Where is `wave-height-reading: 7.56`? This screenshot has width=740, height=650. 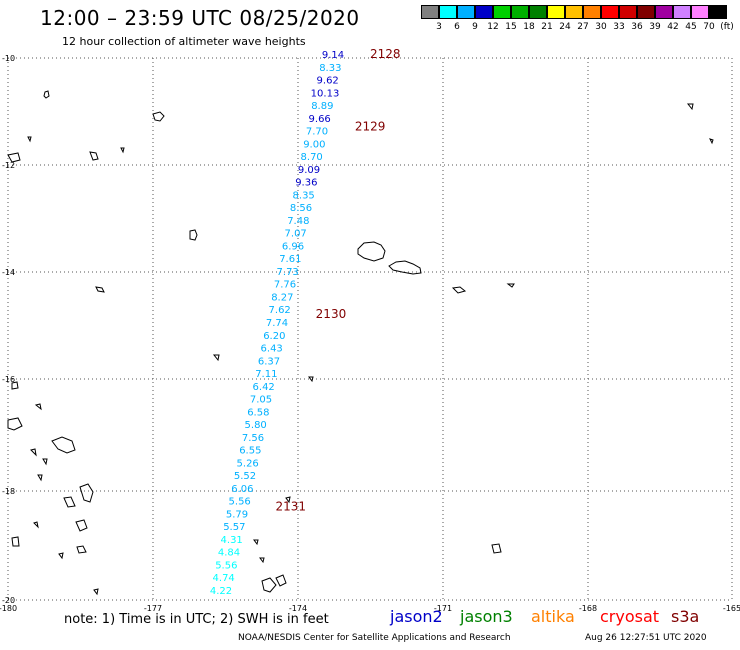 wave-height-reading: 7.56 is located at coordinates (253, 438).